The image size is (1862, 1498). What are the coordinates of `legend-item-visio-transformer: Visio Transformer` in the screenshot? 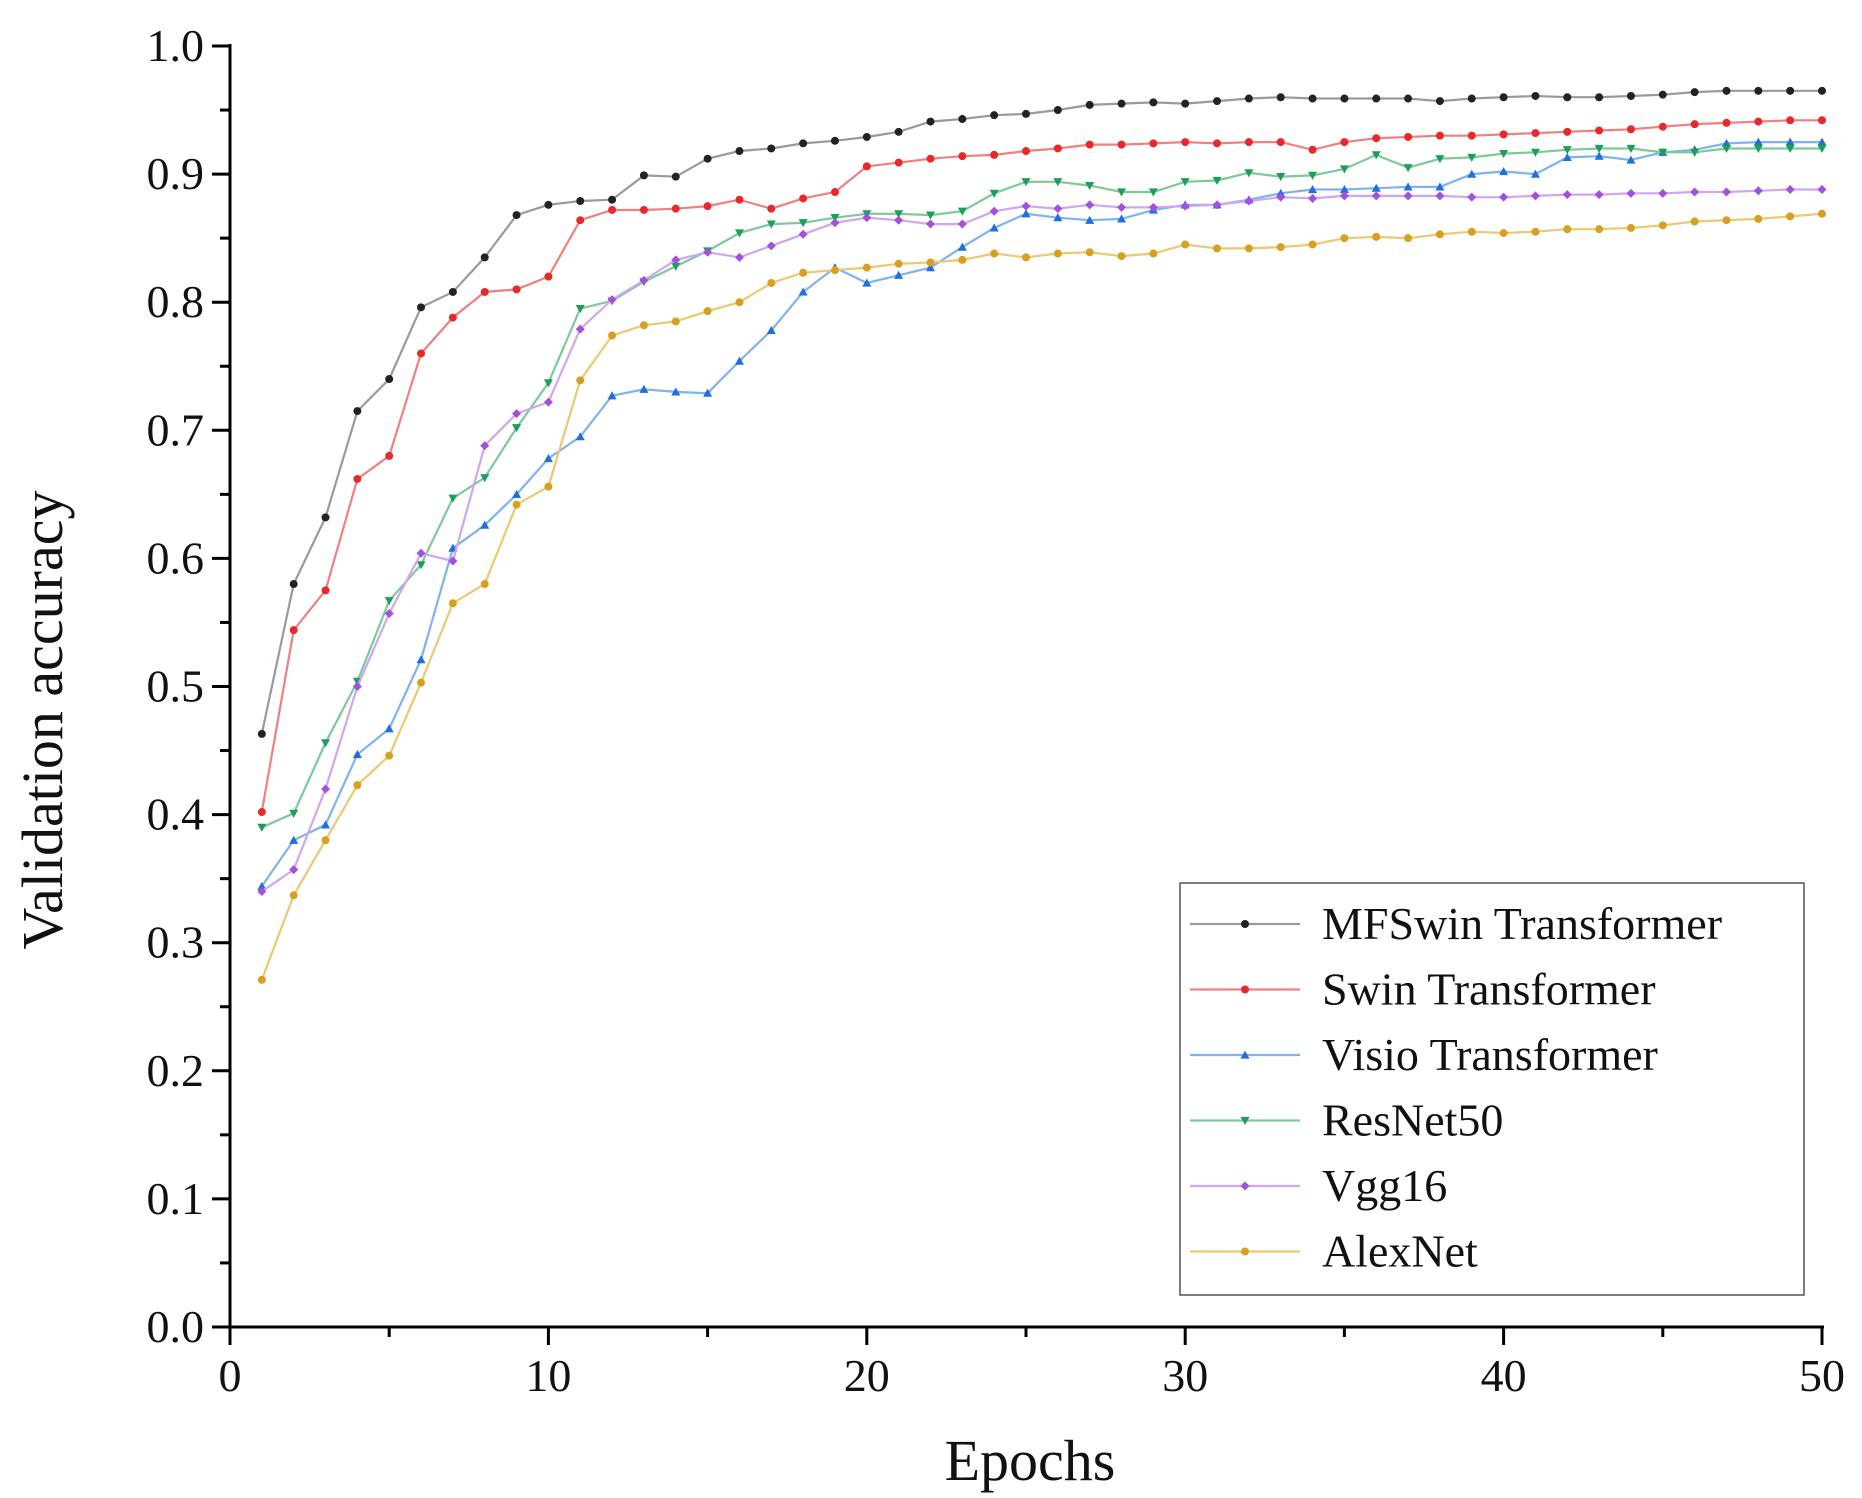 It's located at (1424, 1054).